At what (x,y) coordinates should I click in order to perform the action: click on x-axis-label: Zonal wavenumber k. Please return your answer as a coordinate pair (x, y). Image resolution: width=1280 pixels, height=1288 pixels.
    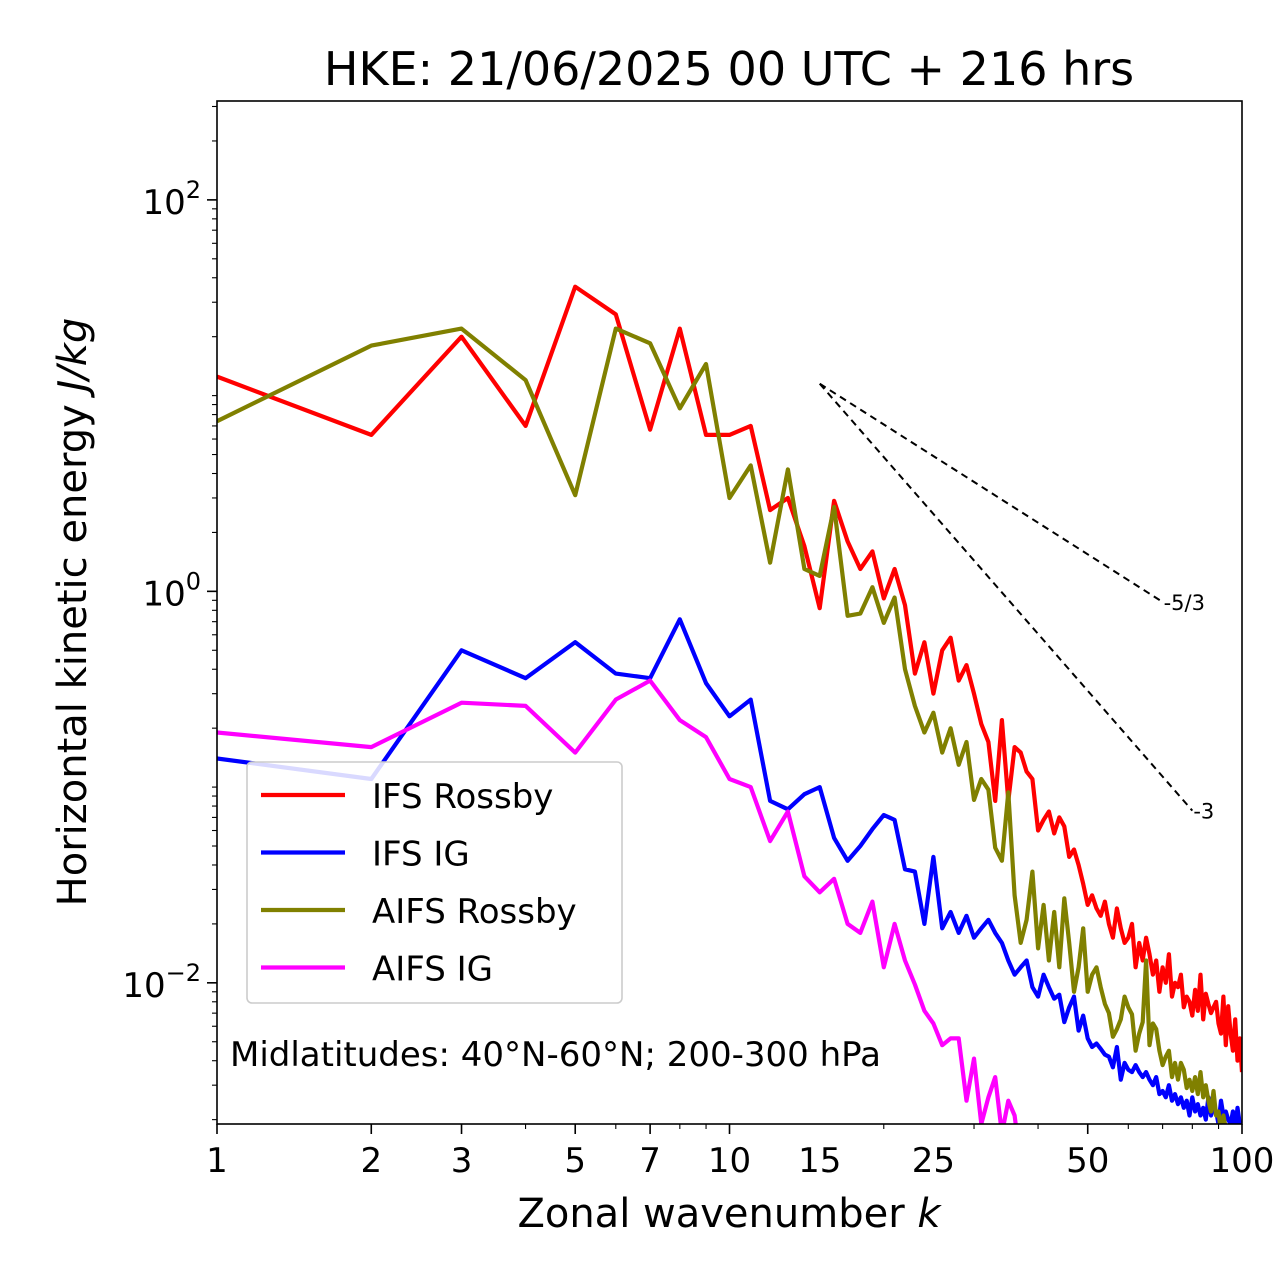
    Looking at the image, I should click on (729, 1214).